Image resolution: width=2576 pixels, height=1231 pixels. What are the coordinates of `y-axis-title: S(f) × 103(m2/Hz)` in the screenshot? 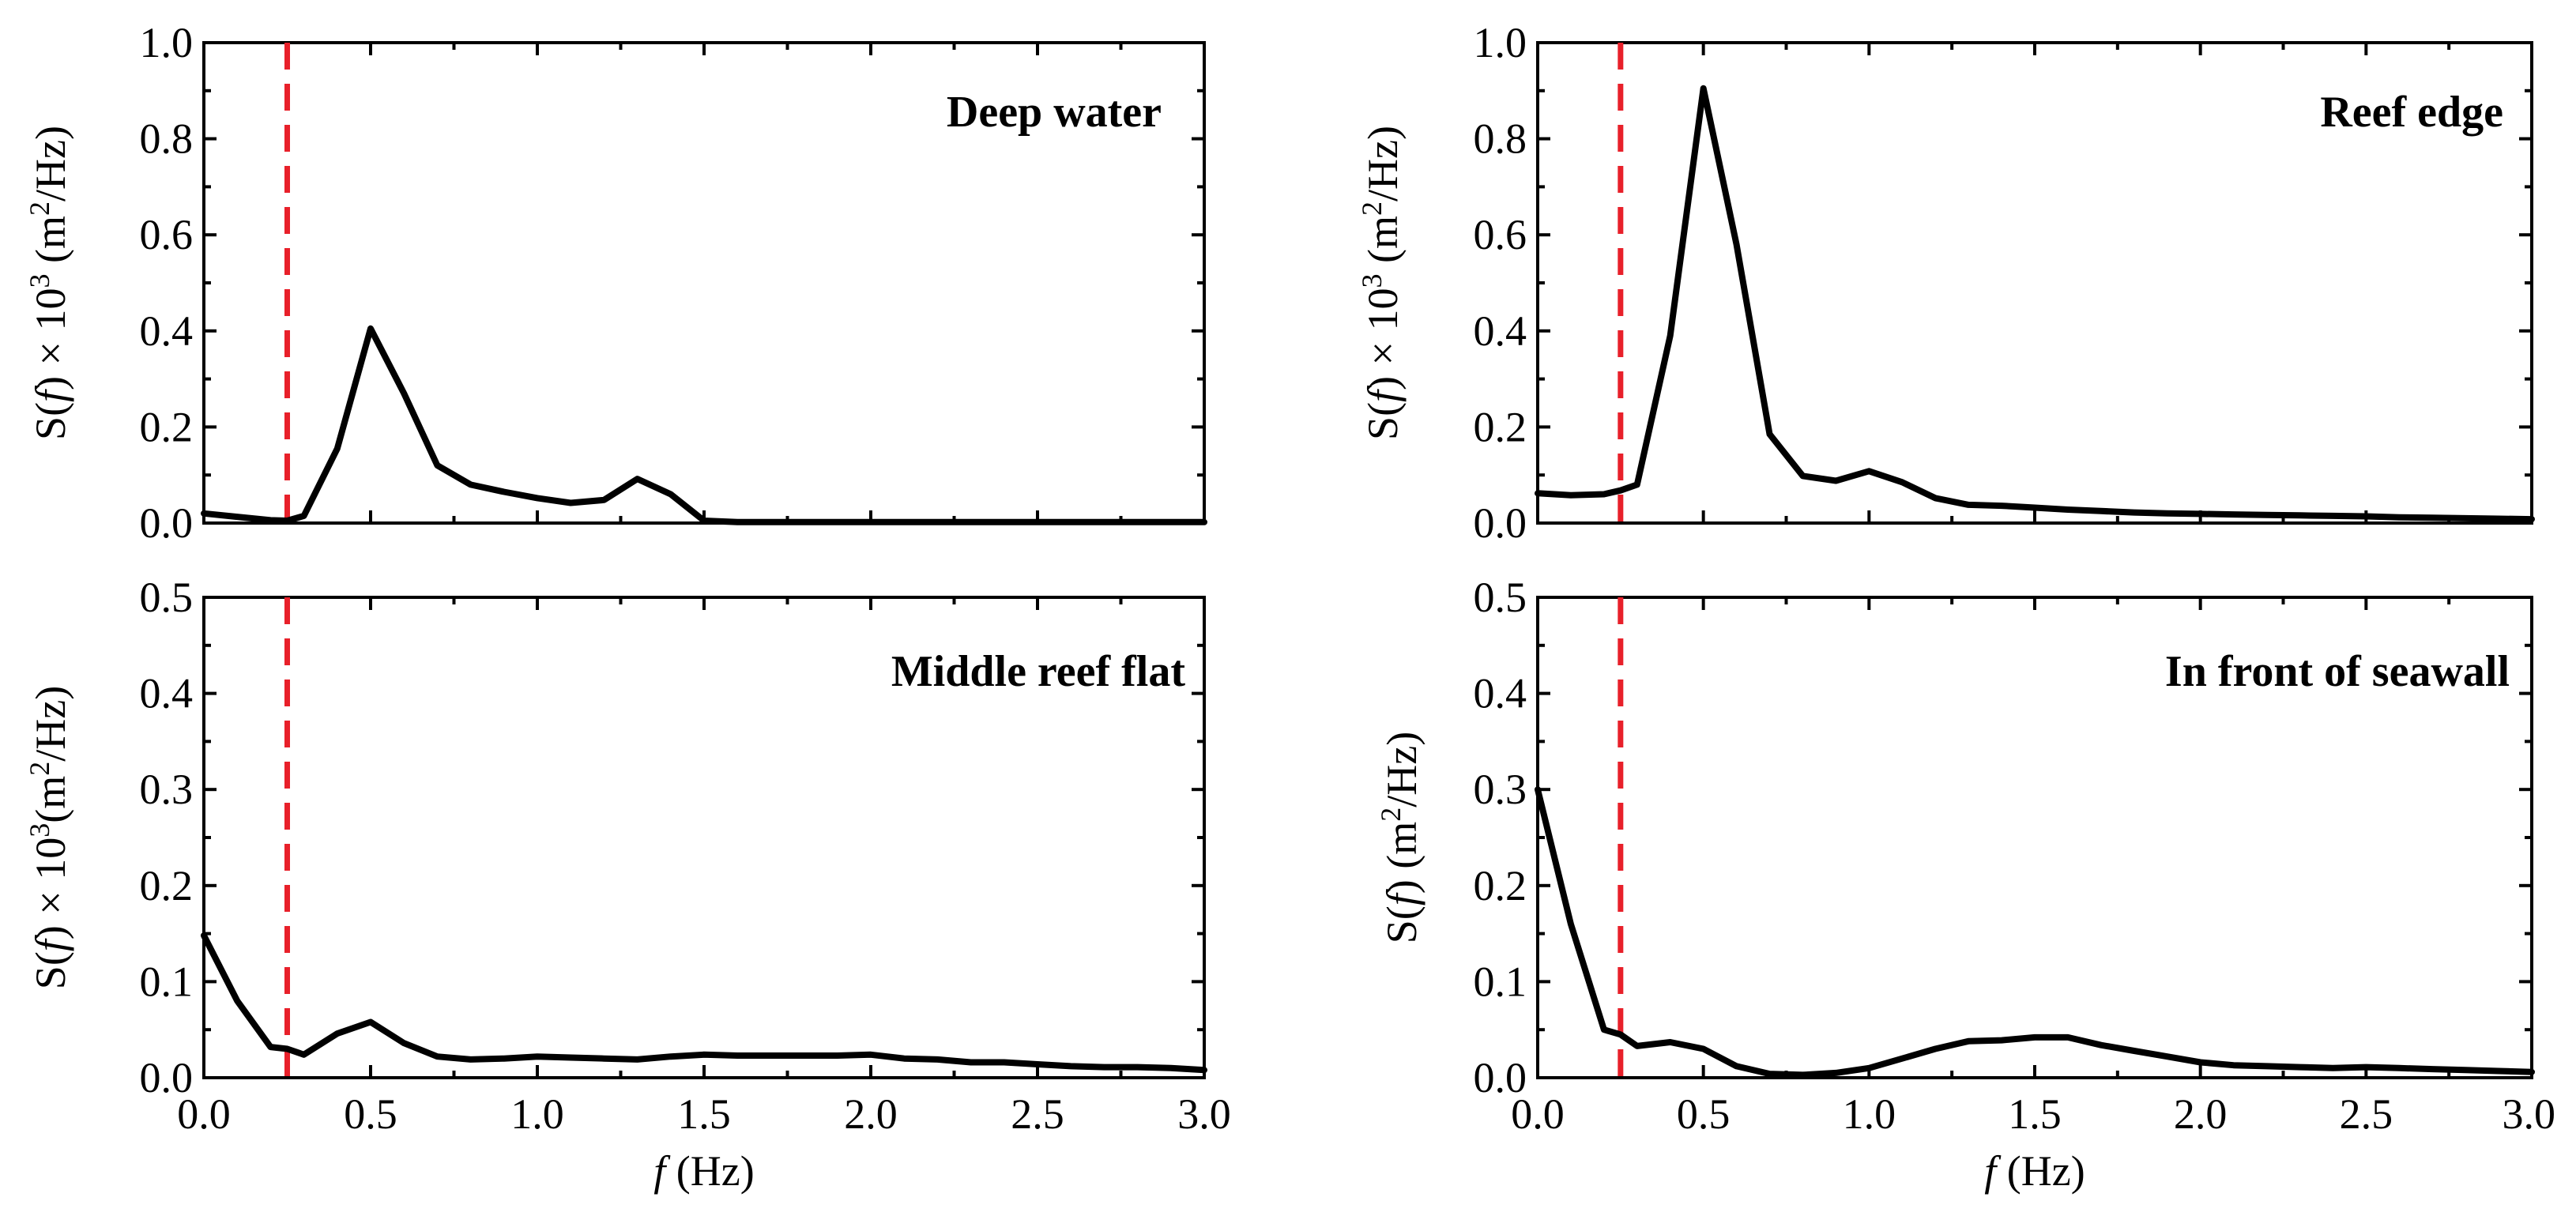 It's located at (49, 837).